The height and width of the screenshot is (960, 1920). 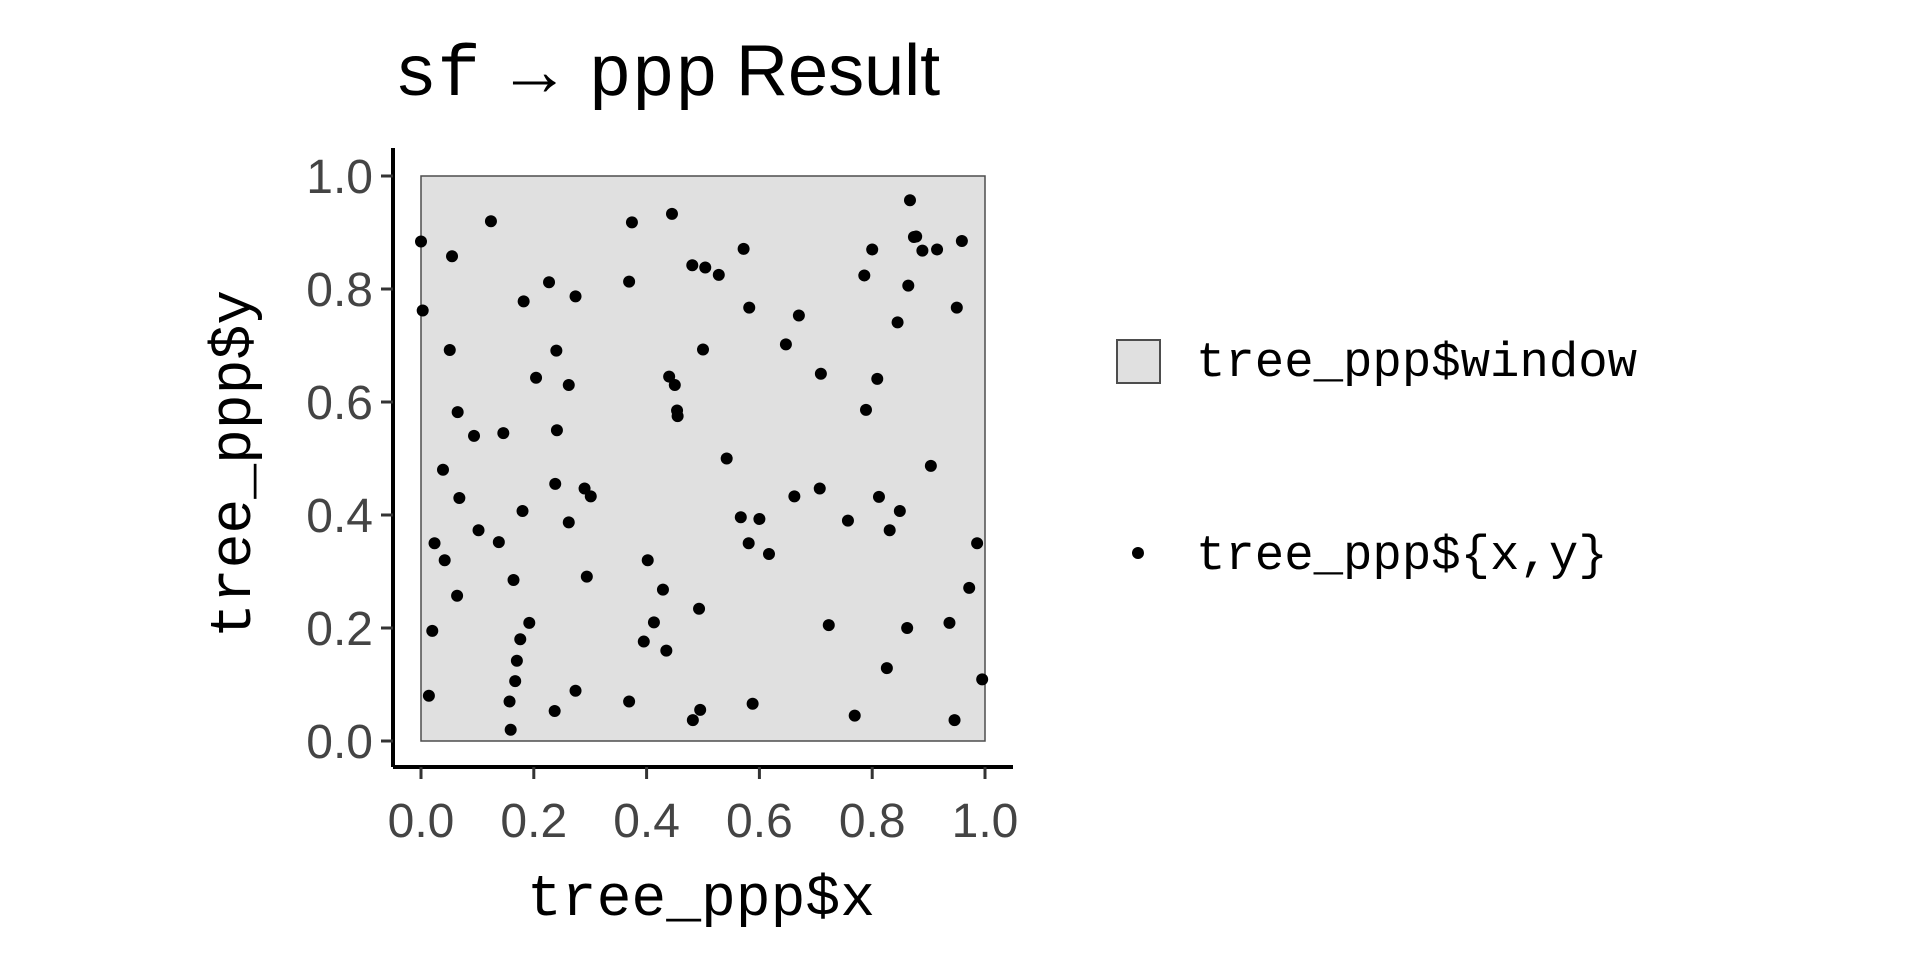 What do you see at coordinates (235, 464) in the screenshot?
I see `y-axis-title: tree_ppp$y` at bounding box center [235, 464].